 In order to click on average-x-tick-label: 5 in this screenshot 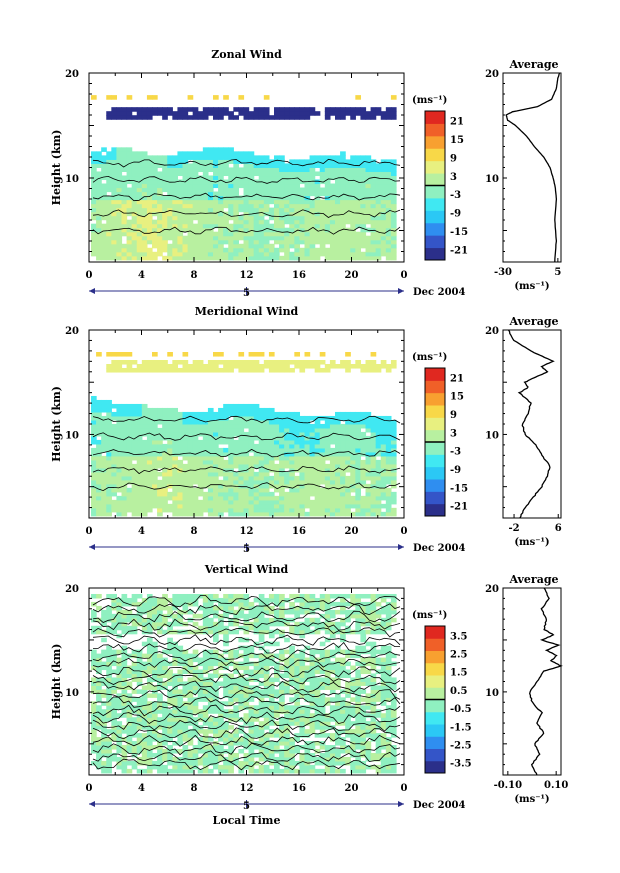, I will do `click(557, 272)`.